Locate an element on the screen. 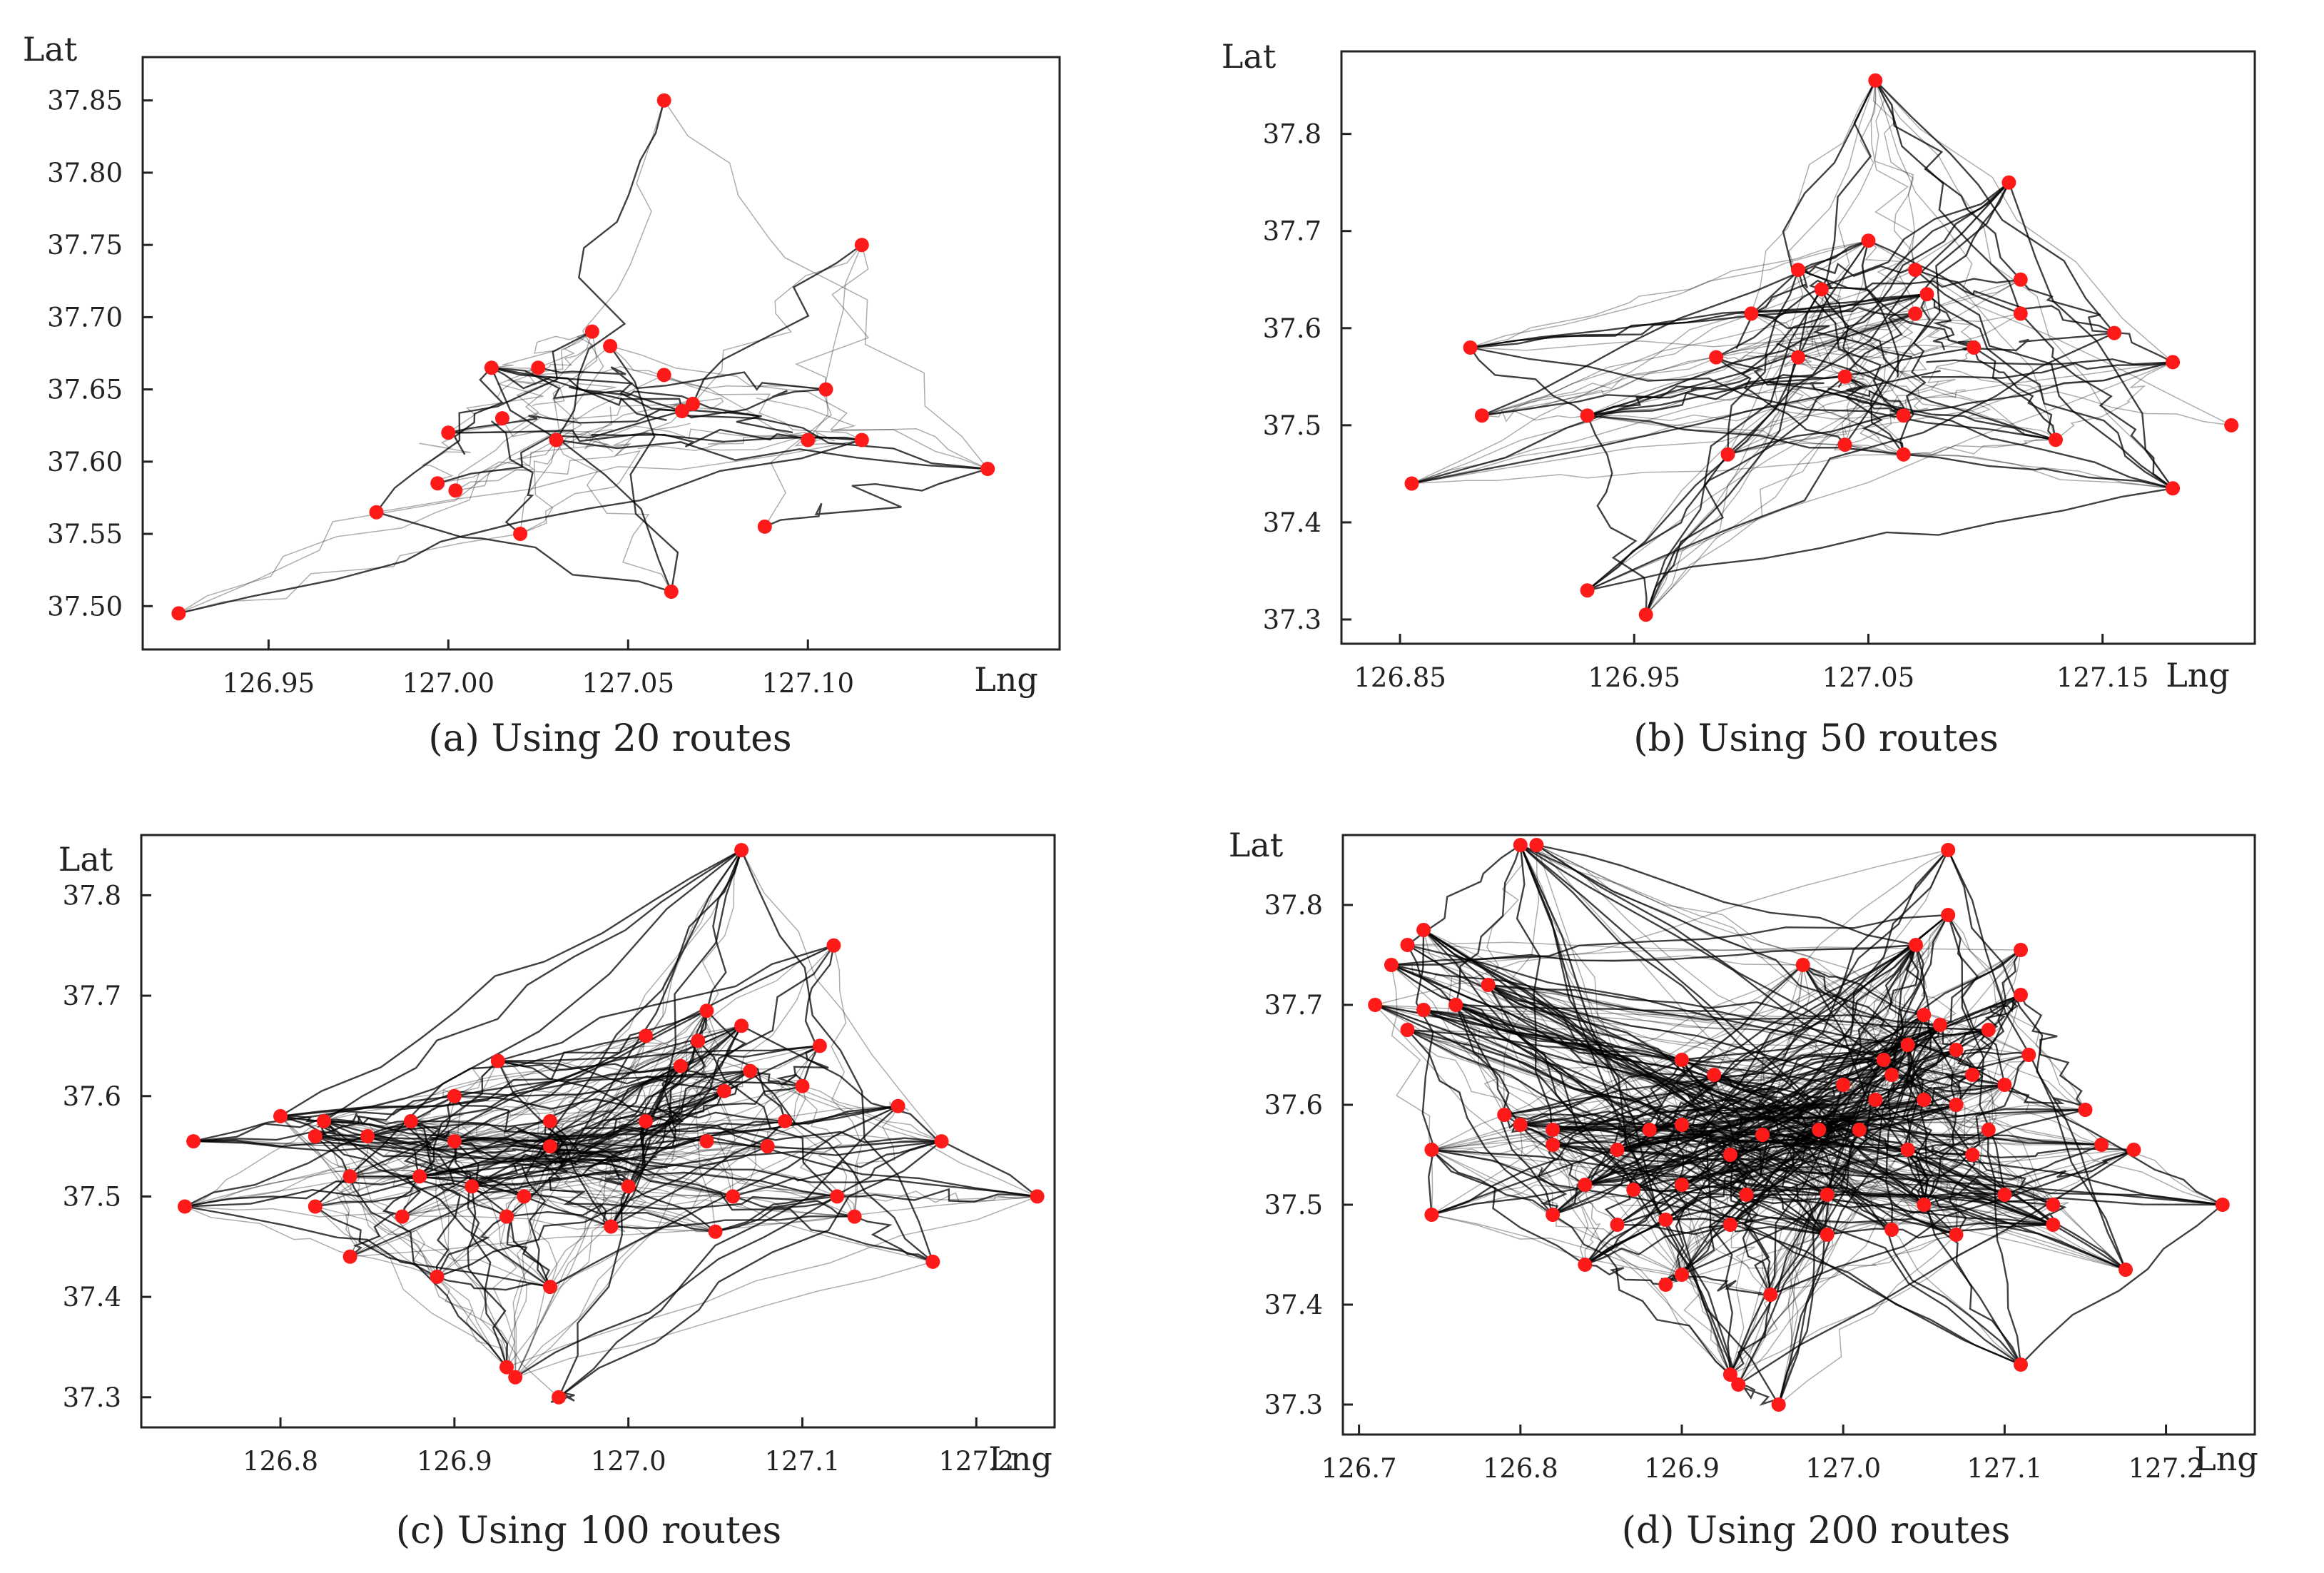 This screenshot has width=2324, height=1573. x-tick-label: 127.05 is located at coordinates (628, 683).